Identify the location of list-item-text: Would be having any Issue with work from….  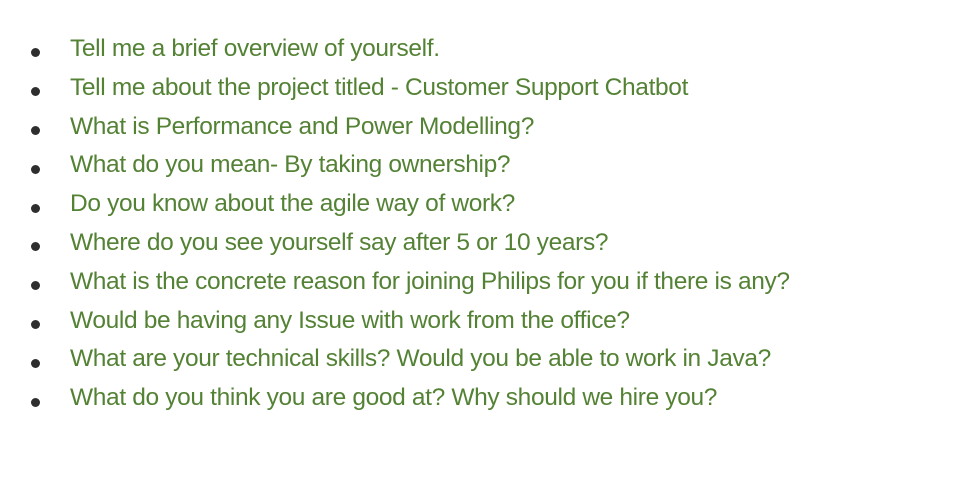
(350, 320).